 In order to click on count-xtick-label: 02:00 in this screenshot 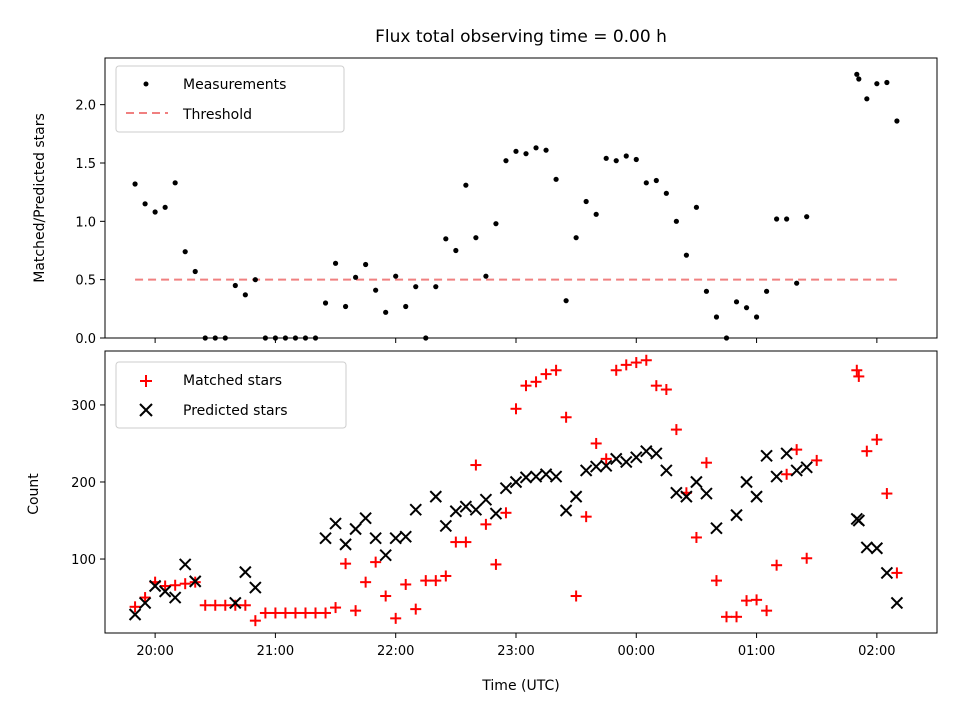, I will do `click(876, 651)`.